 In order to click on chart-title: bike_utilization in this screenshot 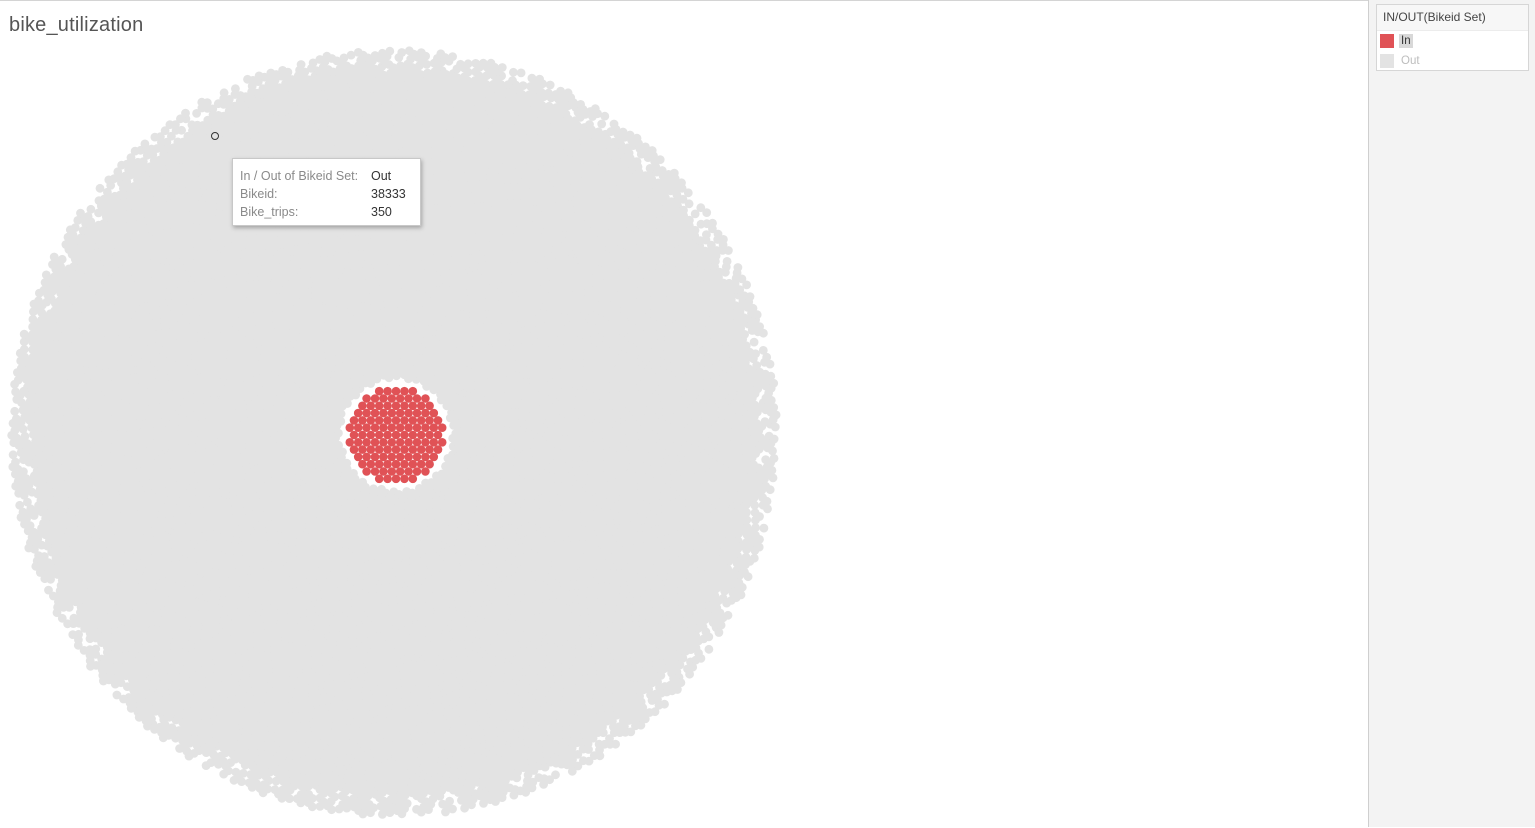, I will do `click(76, 25)`.